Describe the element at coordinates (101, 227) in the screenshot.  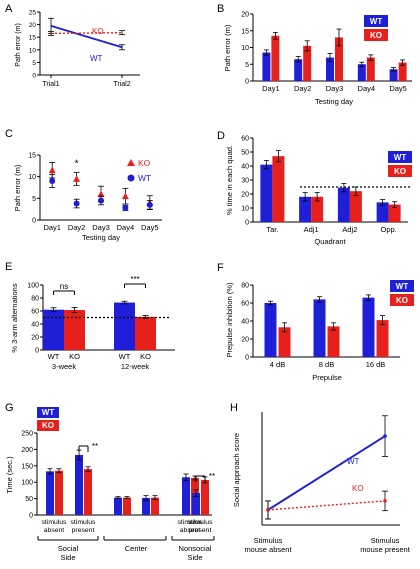
I see `x-tick-label: Day3` at that location.